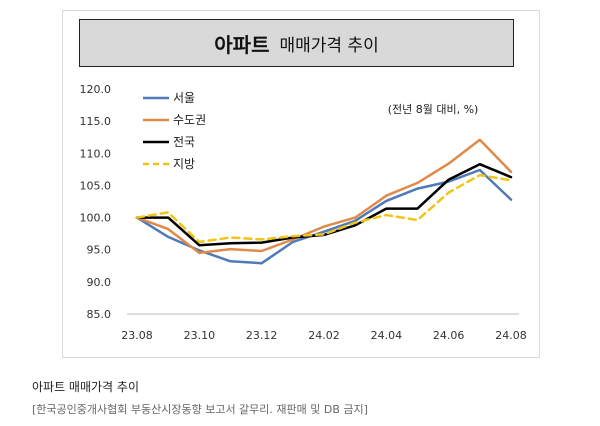 This screenshot has height=426, width=600. I want to click on legend-label: 지방, so click(184, 164).